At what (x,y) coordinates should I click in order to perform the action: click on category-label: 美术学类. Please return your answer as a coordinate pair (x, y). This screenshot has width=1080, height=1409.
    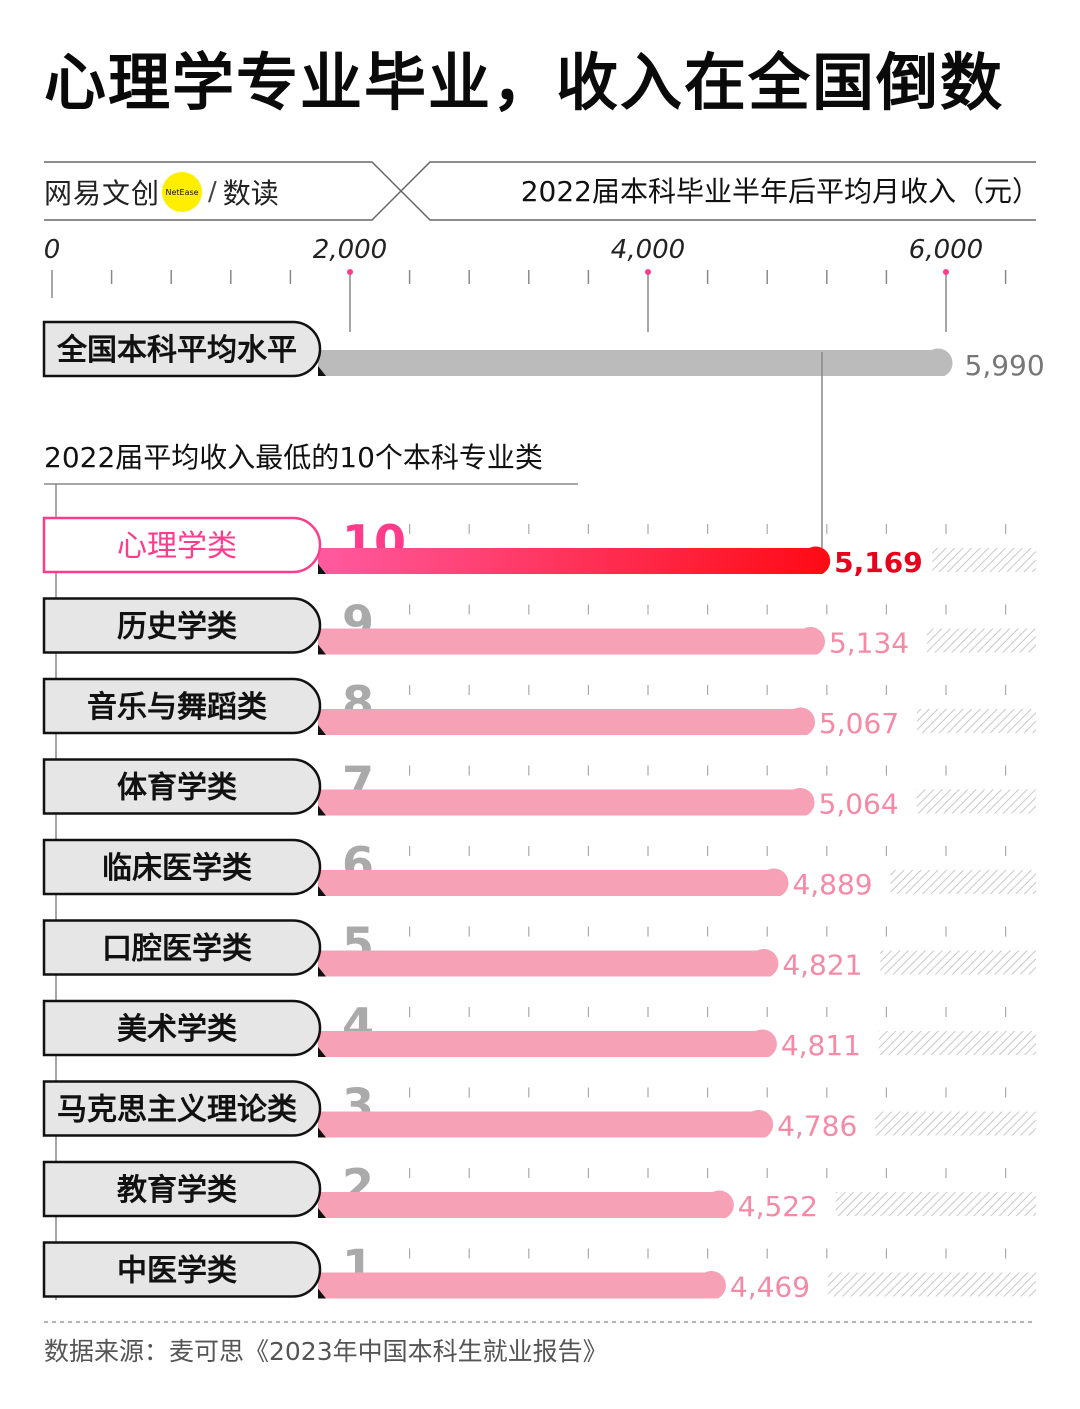
    Looking at the image, I should click on (177, 1029).